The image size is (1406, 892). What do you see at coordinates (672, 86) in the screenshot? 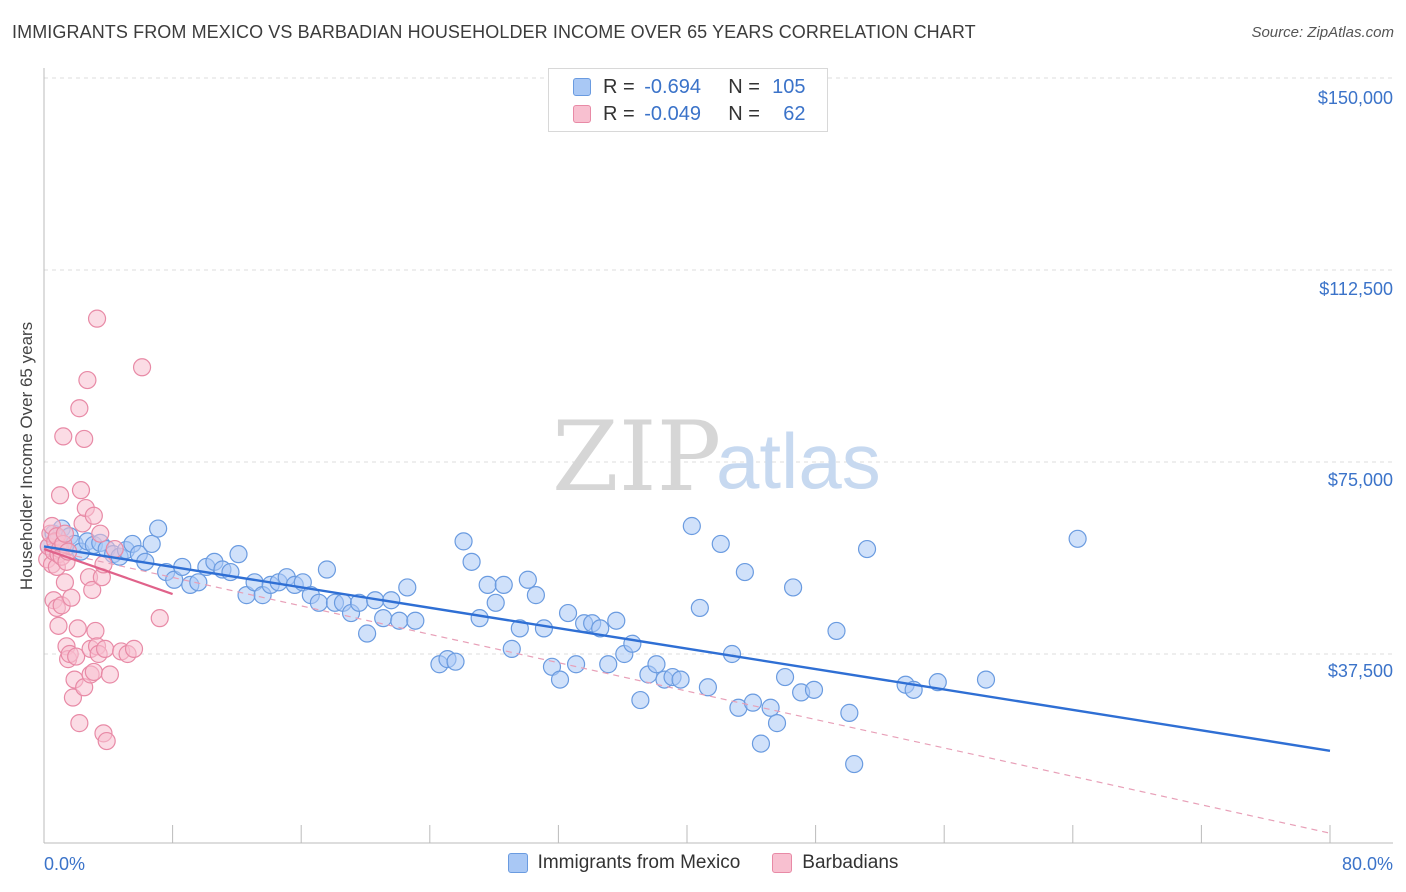
I see `legend-r-value: -0.694` at bounding box center [672, 86].